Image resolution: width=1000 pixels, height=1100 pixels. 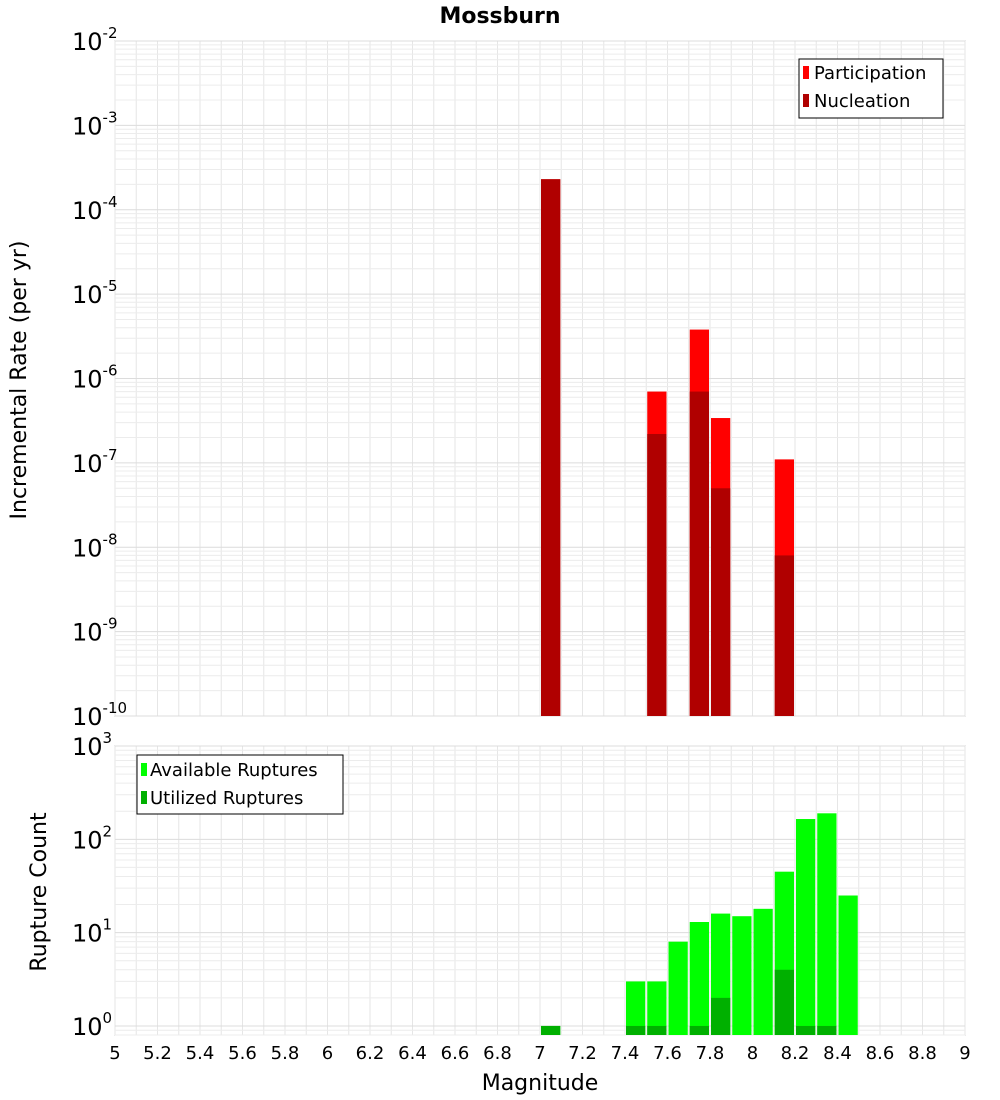 I want to click on x-tick-label: 9, so click(x=964, y=1053).